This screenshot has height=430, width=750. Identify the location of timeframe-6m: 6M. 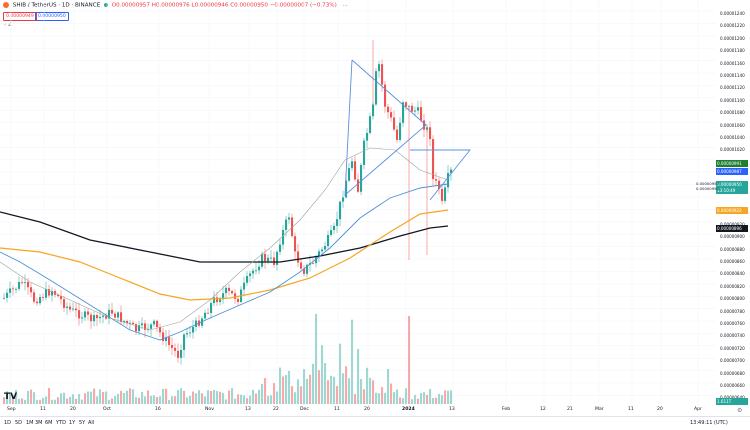
(49, 423).